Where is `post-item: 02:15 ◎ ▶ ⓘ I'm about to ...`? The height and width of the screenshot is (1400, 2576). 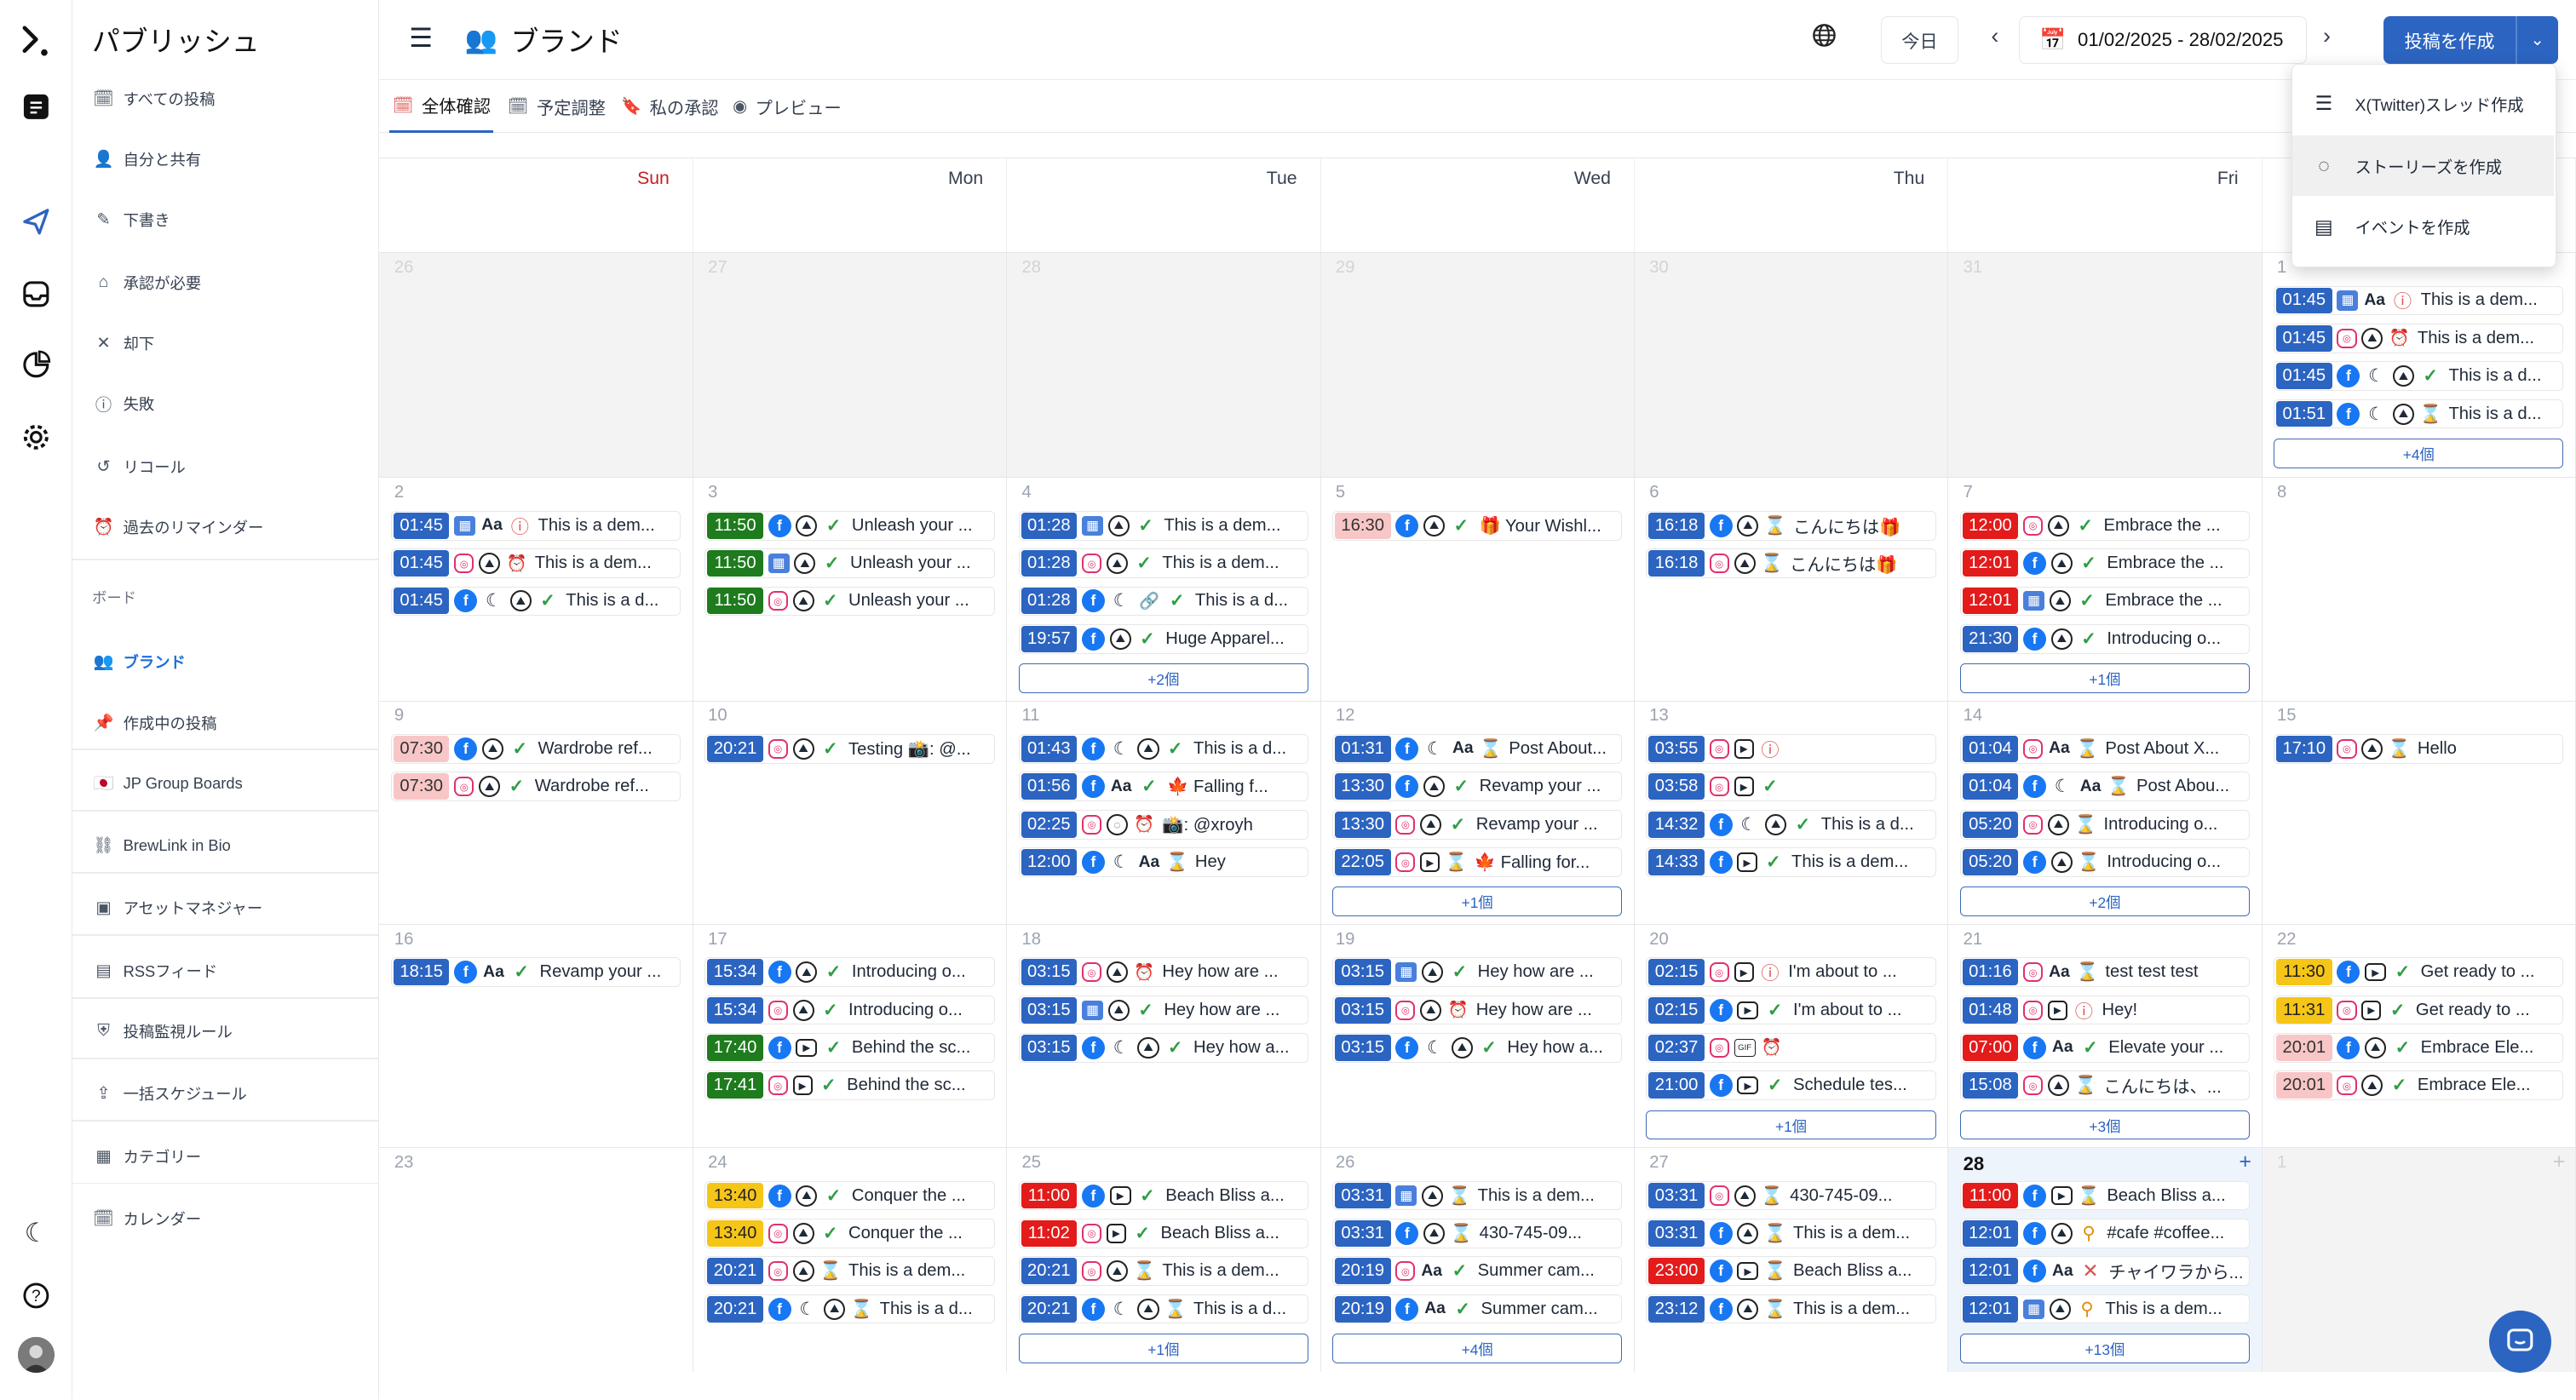 post-item: 02:15 ◎ ▶ ⓘ I'm about to ... is located at coordinates (1791, 972).